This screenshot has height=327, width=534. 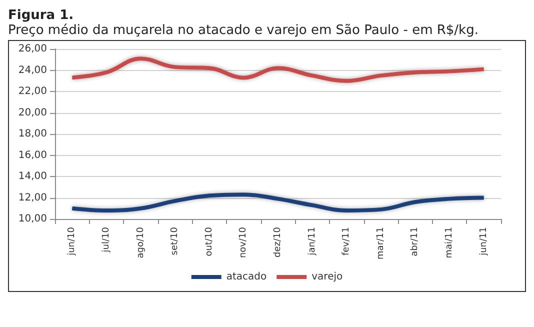 I want to click on x-tick-label: abr/11, so click(x=415, y=241).